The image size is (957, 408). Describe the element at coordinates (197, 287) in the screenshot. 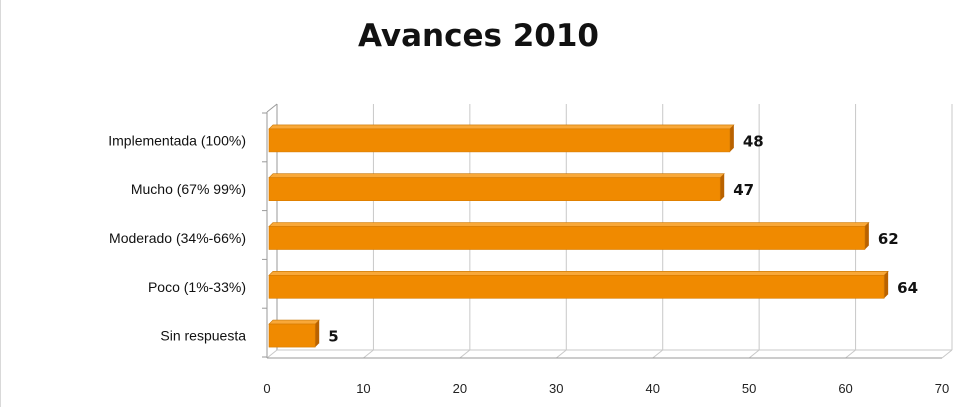

I see `category-label: Poco (1%-33%)` at that location.